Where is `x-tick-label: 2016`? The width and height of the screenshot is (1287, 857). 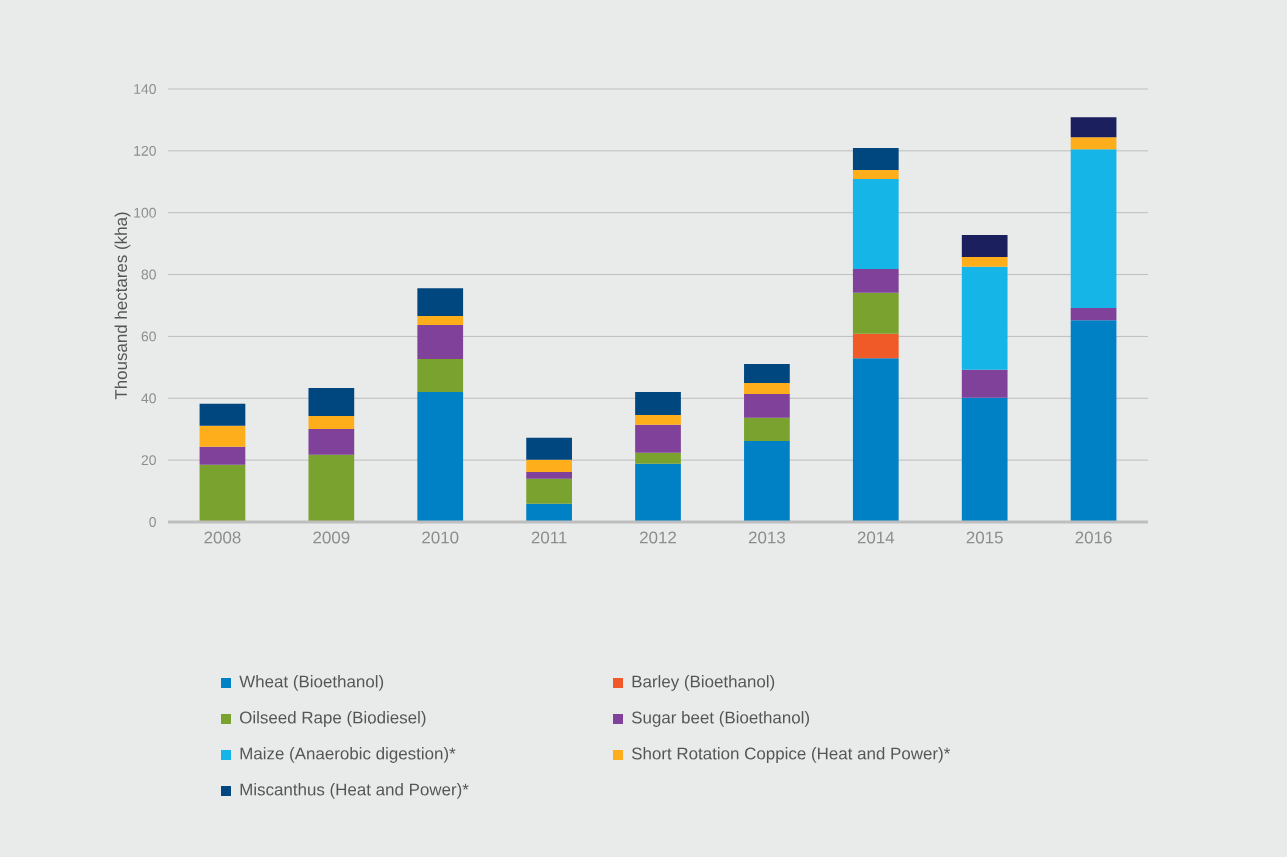 x-tick-label: 2016 is located at coordinates (1093, 537).